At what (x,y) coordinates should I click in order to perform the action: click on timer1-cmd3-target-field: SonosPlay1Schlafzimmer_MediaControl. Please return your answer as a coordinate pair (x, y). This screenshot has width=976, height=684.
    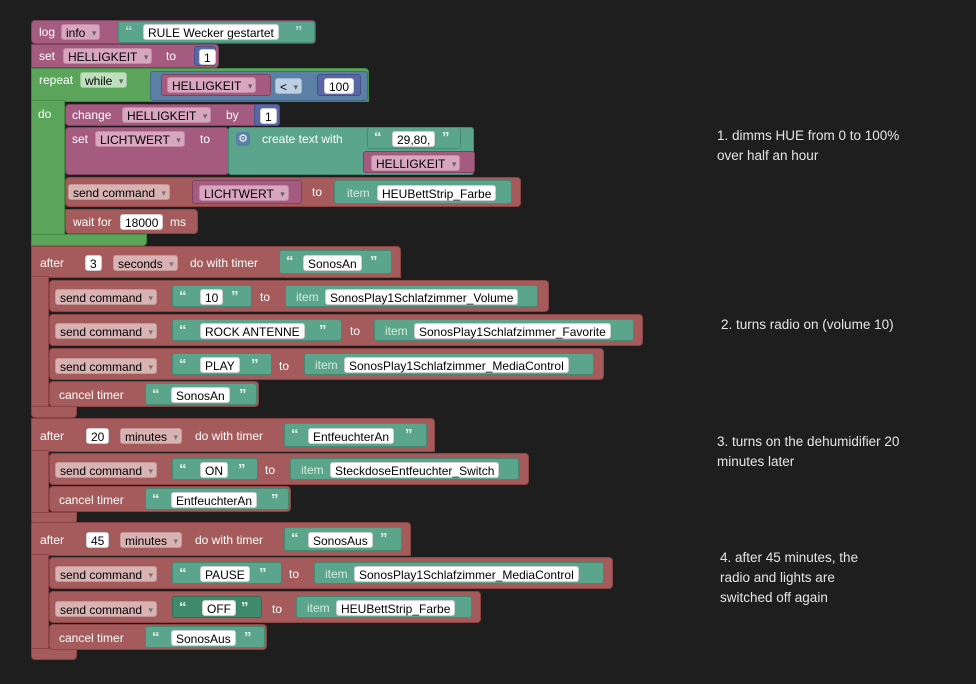
    Looking at the image, I should click on (456, 365).